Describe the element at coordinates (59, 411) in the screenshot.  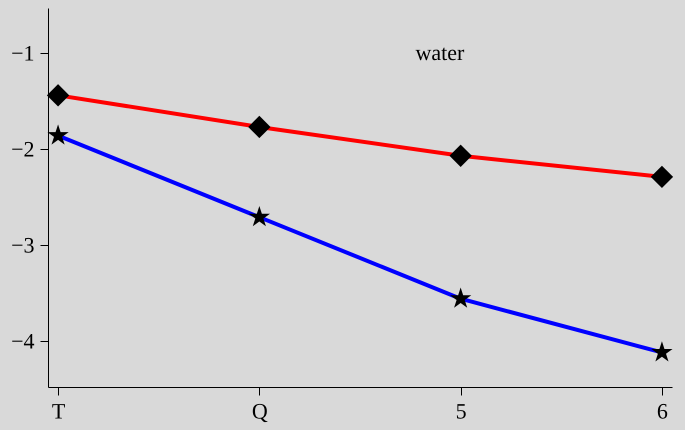
I see `x-tick-label: T` at that location.